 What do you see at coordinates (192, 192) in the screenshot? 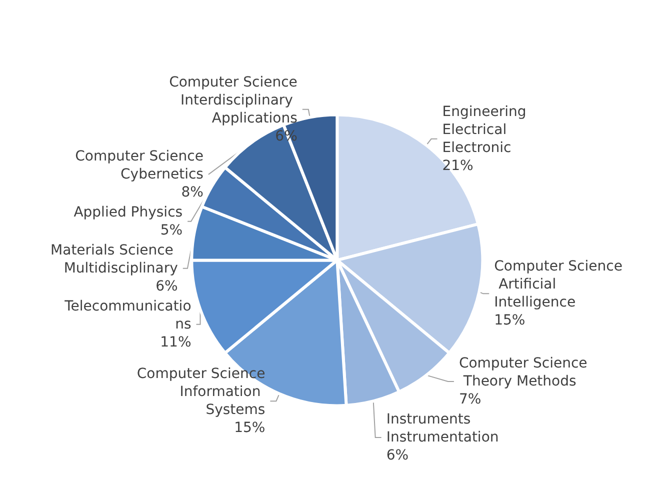
I see `data-label: 8%` at bounding box center [192, 192].